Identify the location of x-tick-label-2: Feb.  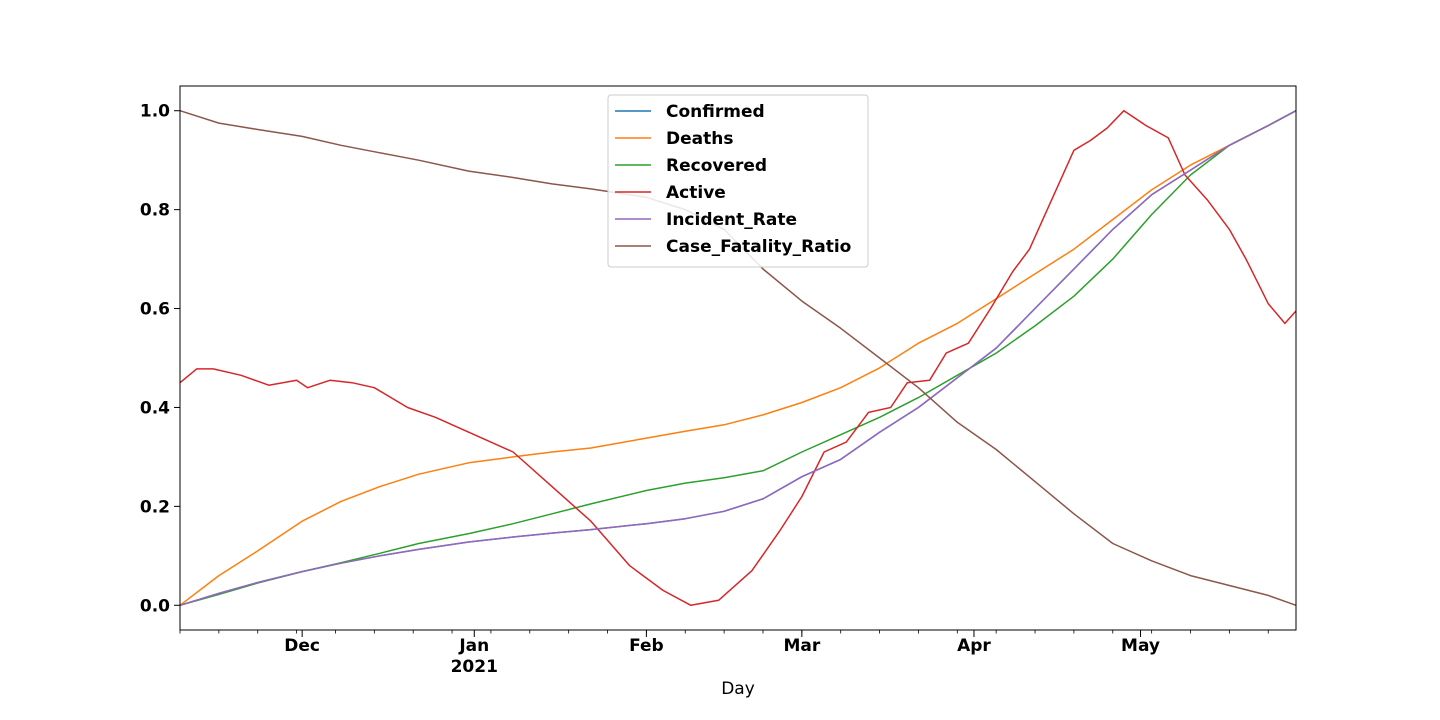
(646, 646).